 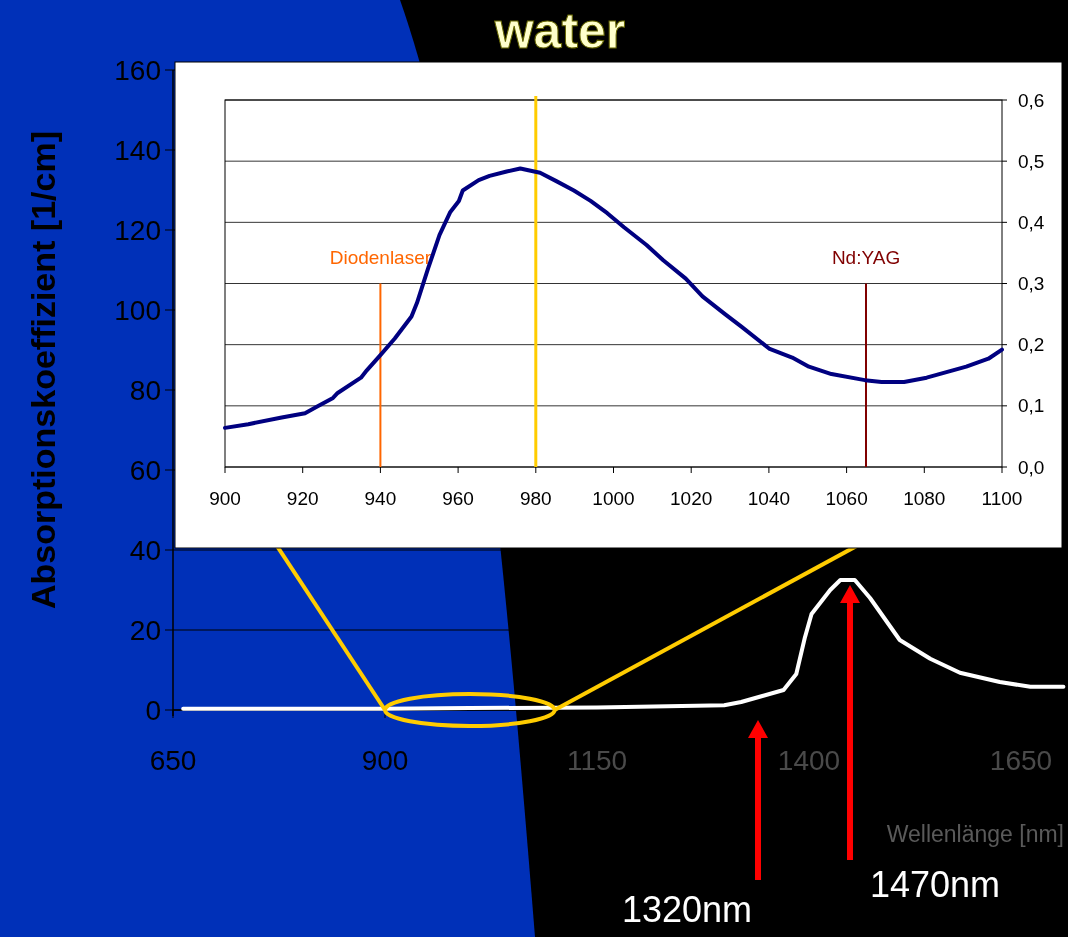 What do you see at coordinates (137, 70) in the screenshot?
I see `y-tick-label: 160` at bounding box center [137, 70].